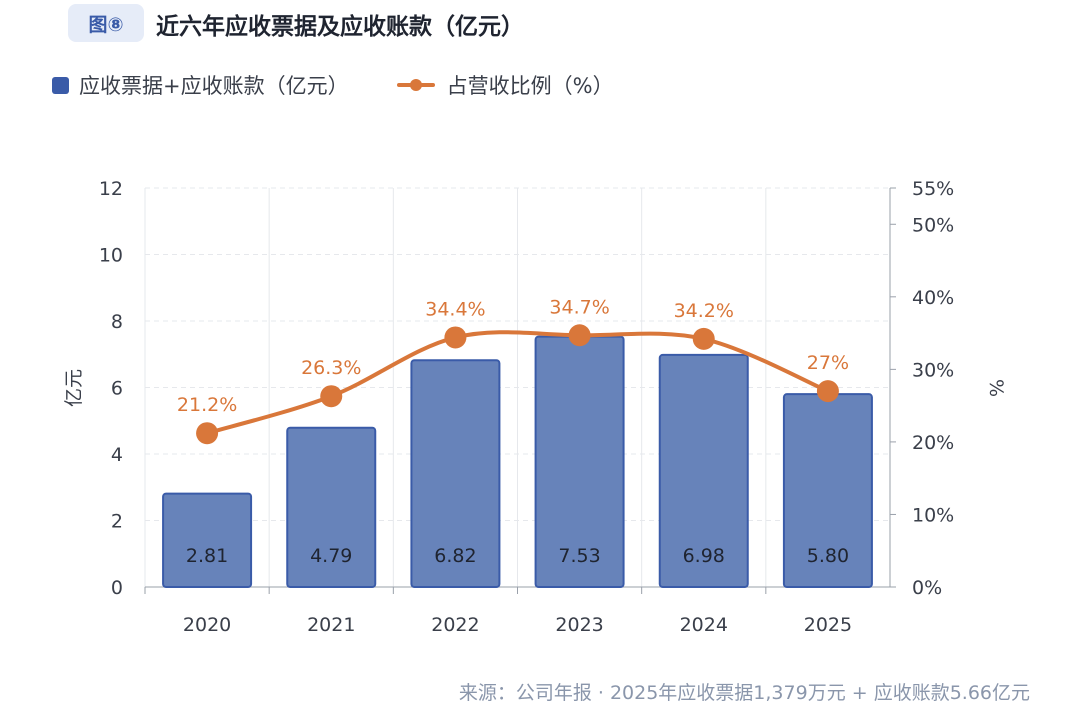 The image size is (1080, 727). Describe the element at coordinates (933, 515) in the screenshot. I see `y2-tick-label: 10%` at that location.